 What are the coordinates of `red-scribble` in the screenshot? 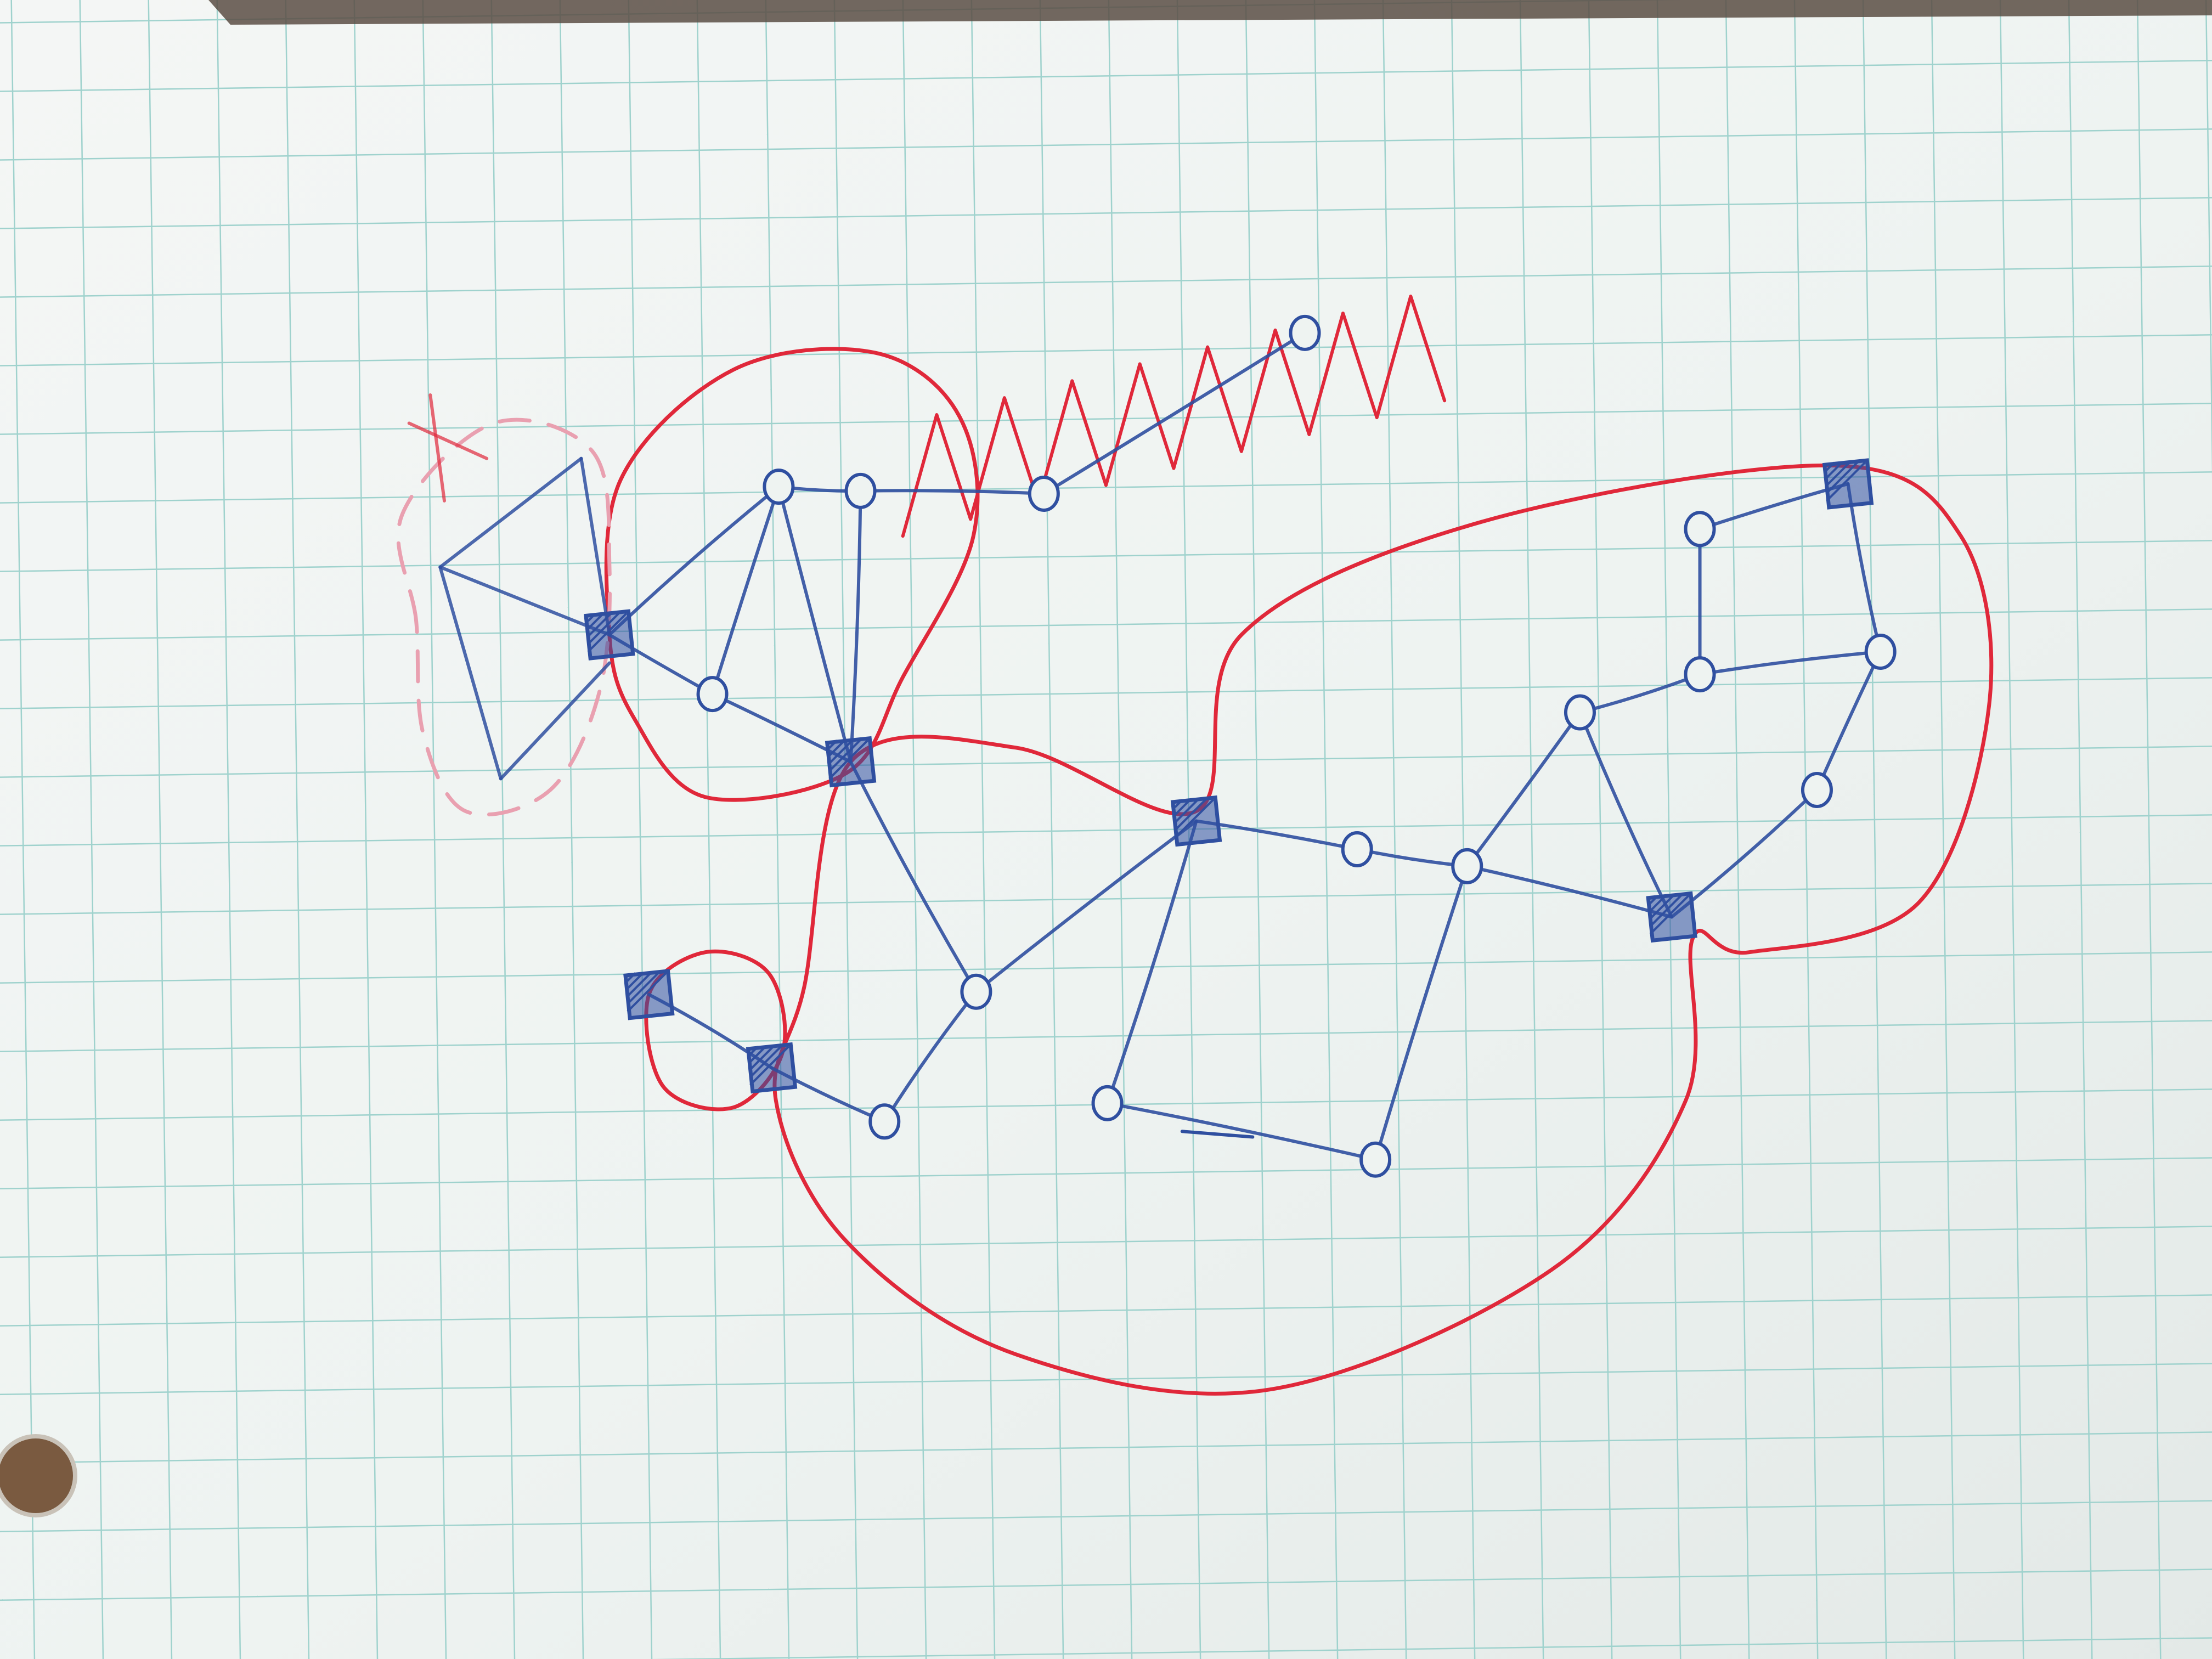 It's located at (1174, 416).